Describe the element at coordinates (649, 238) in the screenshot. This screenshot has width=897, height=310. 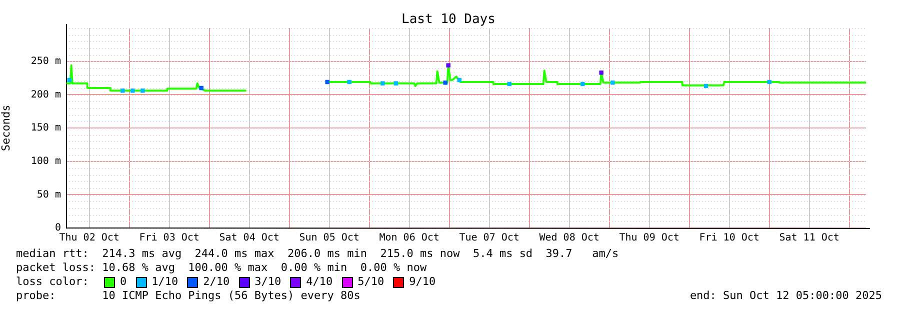
I see `x-tick-label: Thu 09 Oct` at that location.